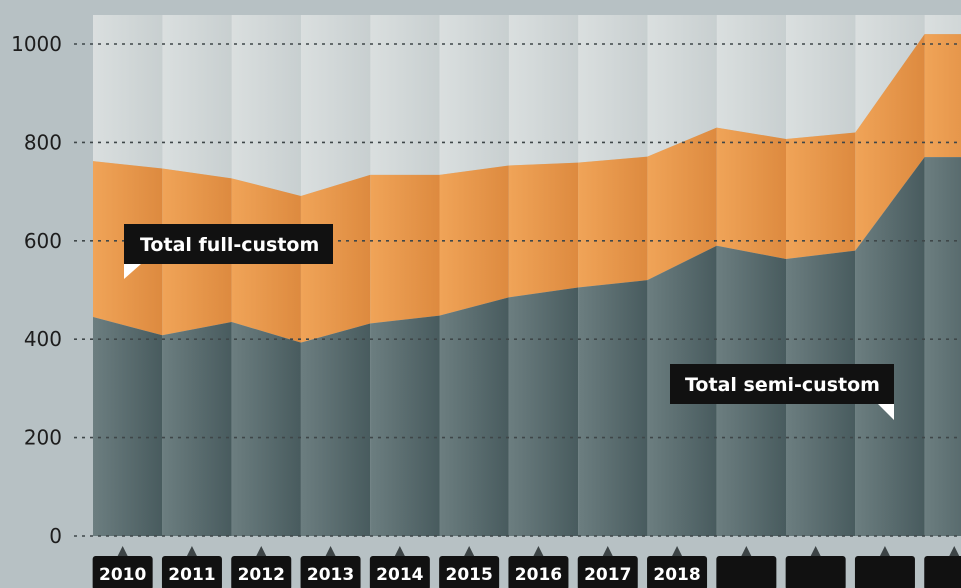  Describe the element at coordinates (43, 438) in the screenshot. I see `y-tick-label: 200` at that location.